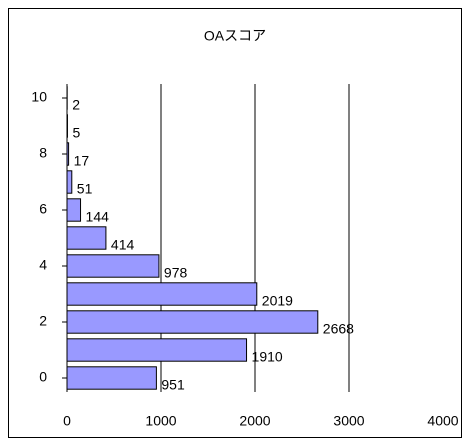  What do you see at coordinates (254, 421) in the screenshot?
I see `x-tick-label: 2000` at bounding box center [254, 421].